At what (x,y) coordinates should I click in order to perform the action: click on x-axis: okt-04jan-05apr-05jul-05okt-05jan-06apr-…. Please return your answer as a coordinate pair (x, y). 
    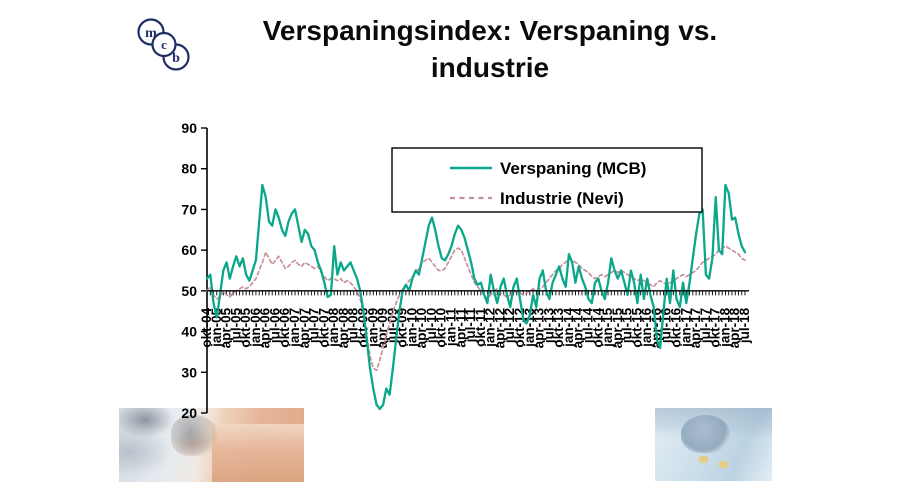
    Looking at the image, I should click on (475, 319).